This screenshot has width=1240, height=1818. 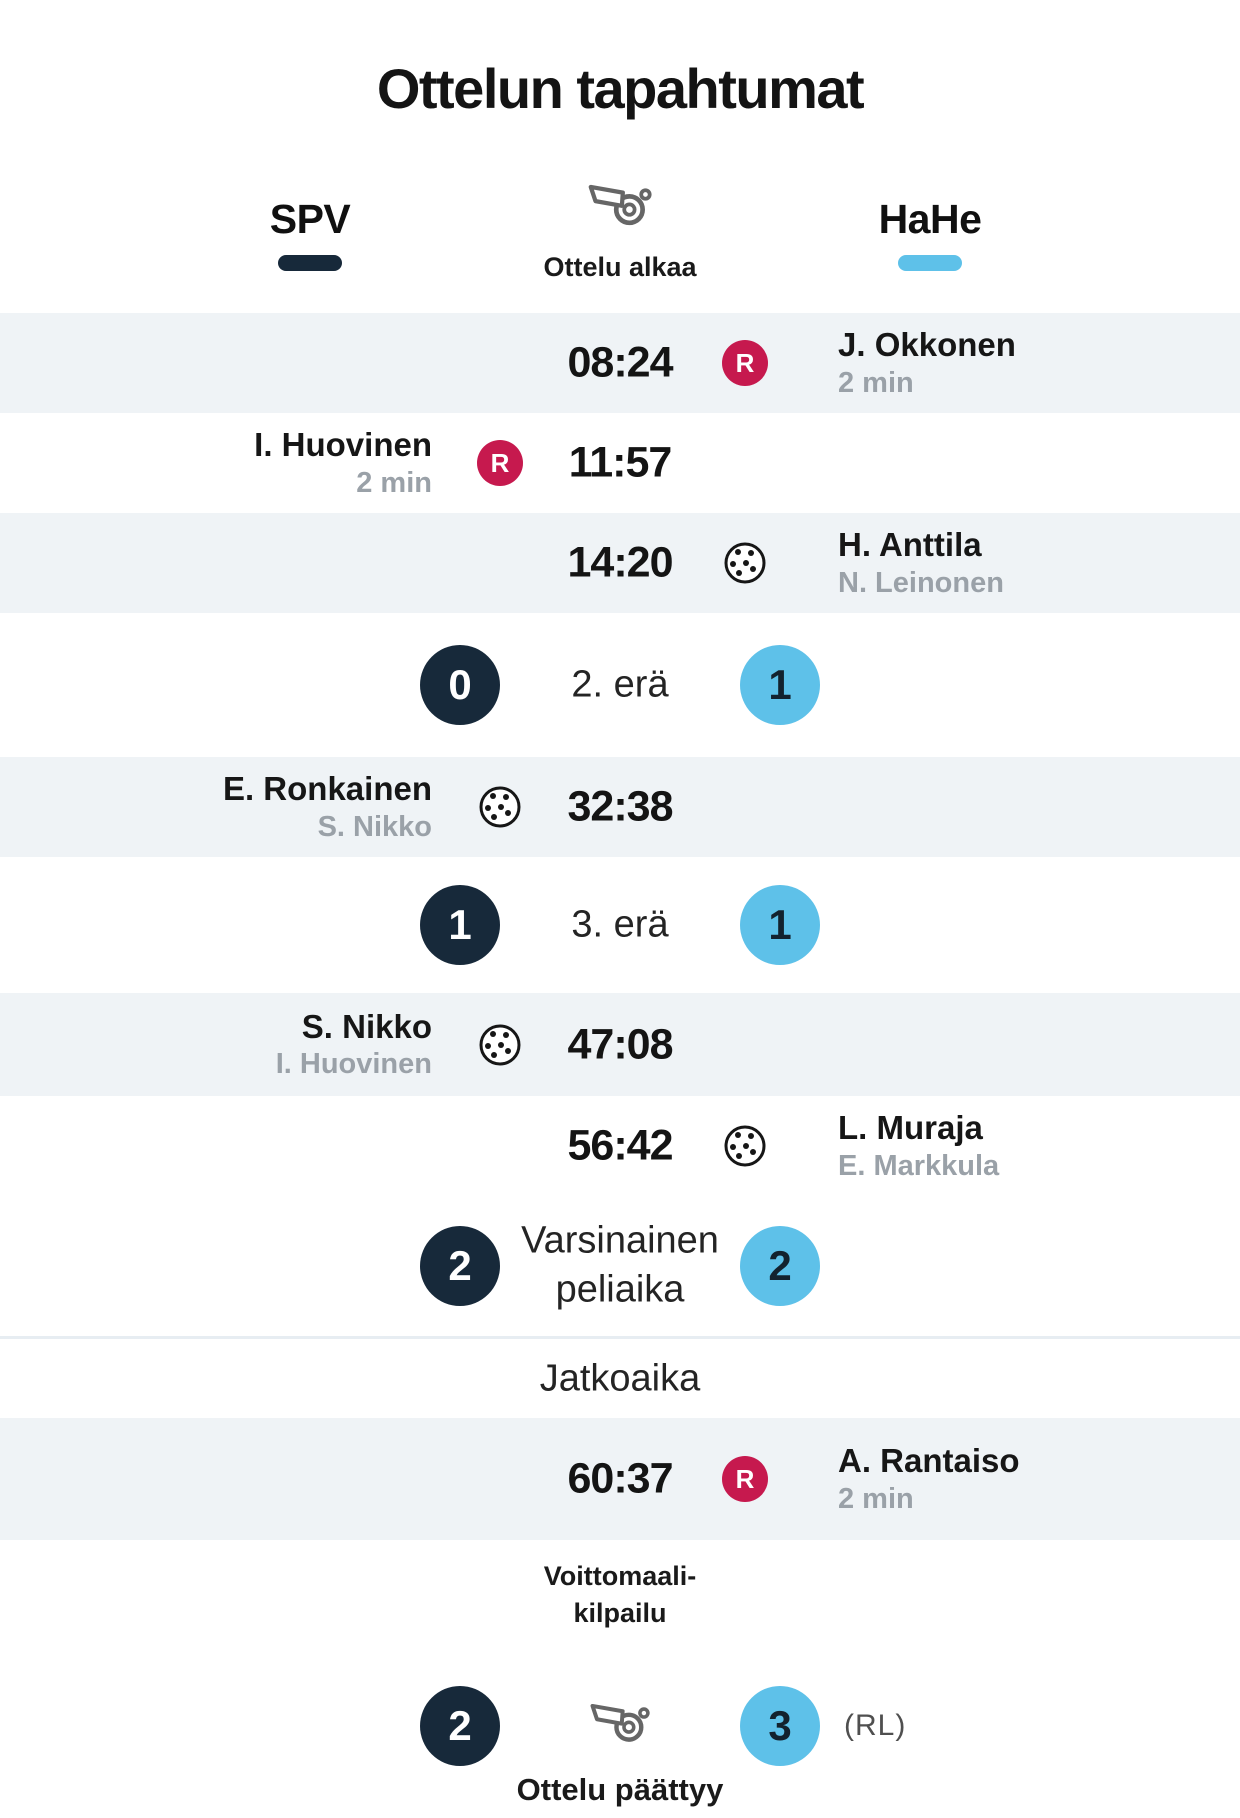 I want to click on event-row-penalty: 60:37 R A. Rantaiso 2 min, so click(x=620, y=1479).